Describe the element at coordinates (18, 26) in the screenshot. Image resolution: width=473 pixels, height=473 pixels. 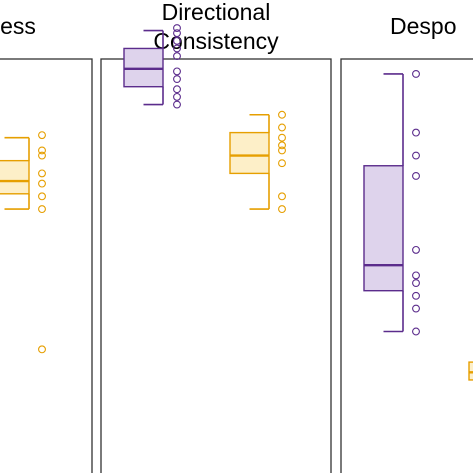
I see `panel-1-title-line-1: ess` at that location.